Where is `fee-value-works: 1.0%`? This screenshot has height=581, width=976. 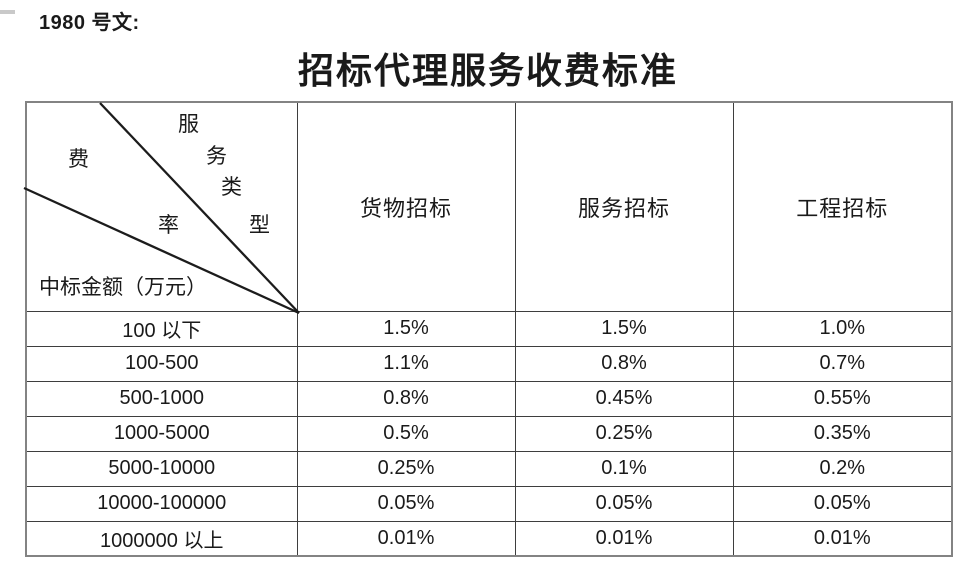
fee-value-works: 1.0% is located at coordinates (842, 328).